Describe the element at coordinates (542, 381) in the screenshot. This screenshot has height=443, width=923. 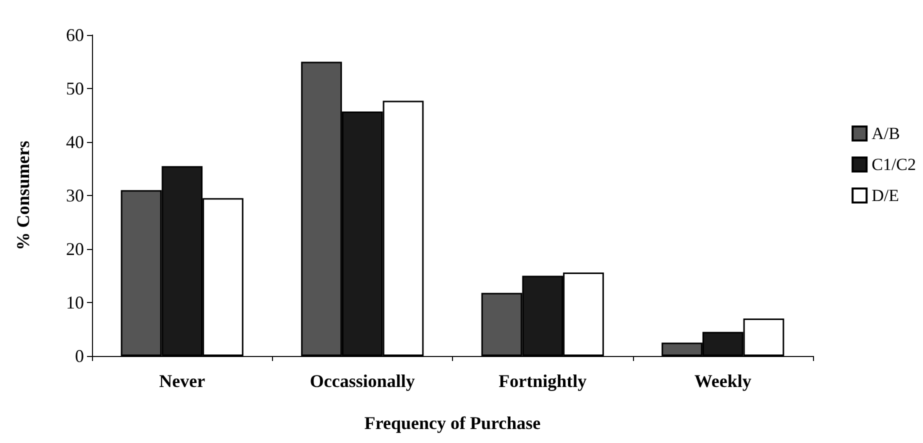
I see `x-tick-label: Fortnightly` at that location.